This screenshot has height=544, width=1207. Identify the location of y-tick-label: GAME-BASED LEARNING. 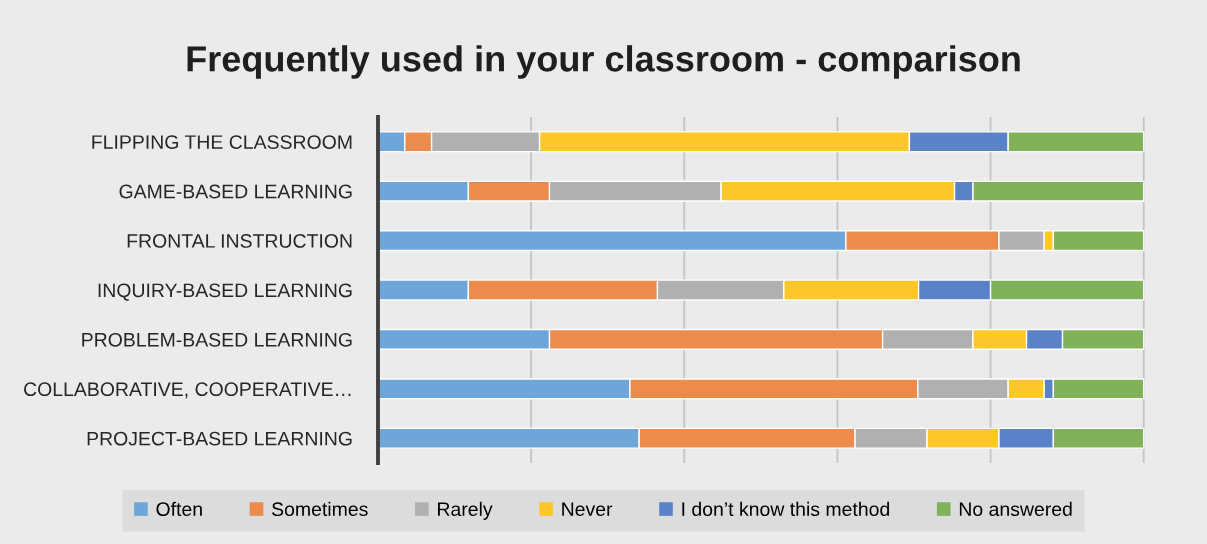
(235, 191).